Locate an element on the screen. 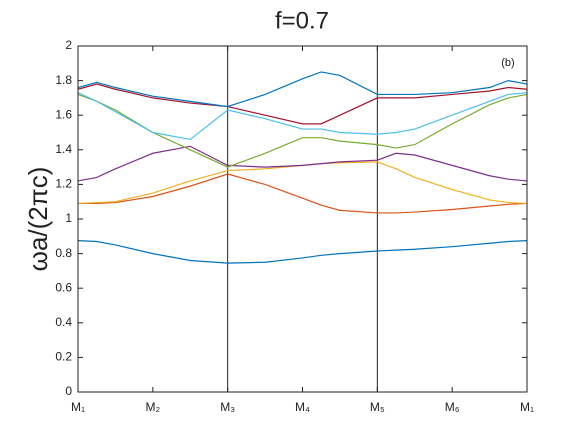 The height and width of the screenshot is (438, 584). y-tick-label: 0.2 is located at coordinates (63, 357).